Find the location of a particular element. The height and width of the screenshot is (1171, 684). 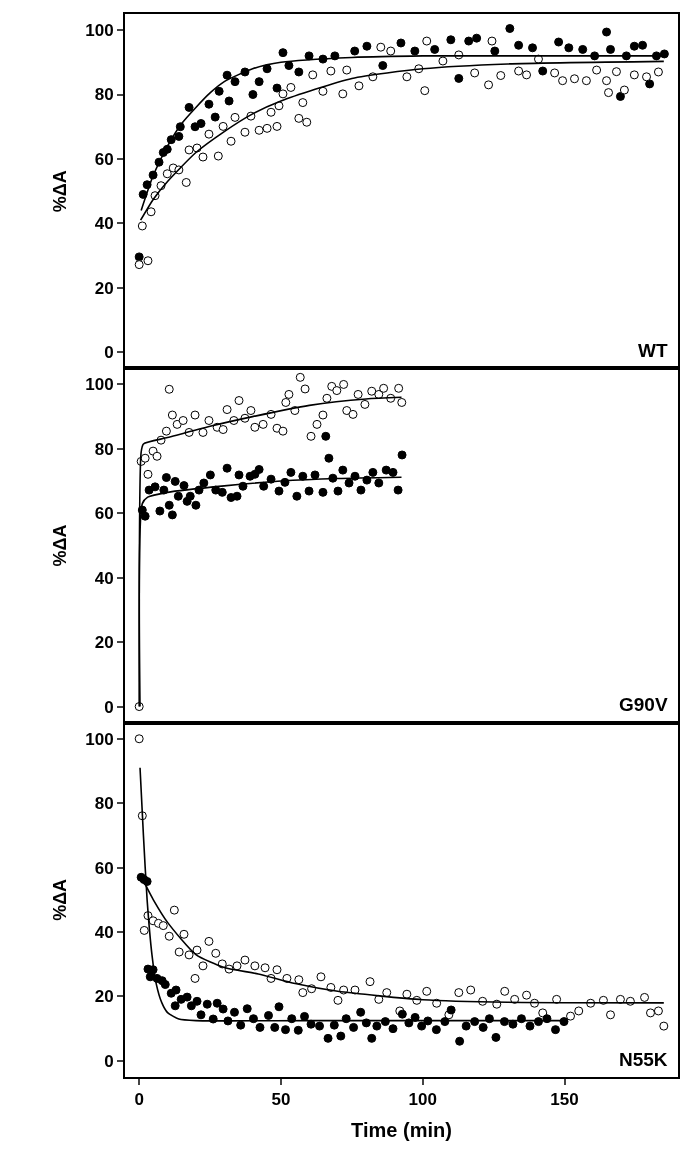

annotation: G90V is located at coordinates (643, 704).